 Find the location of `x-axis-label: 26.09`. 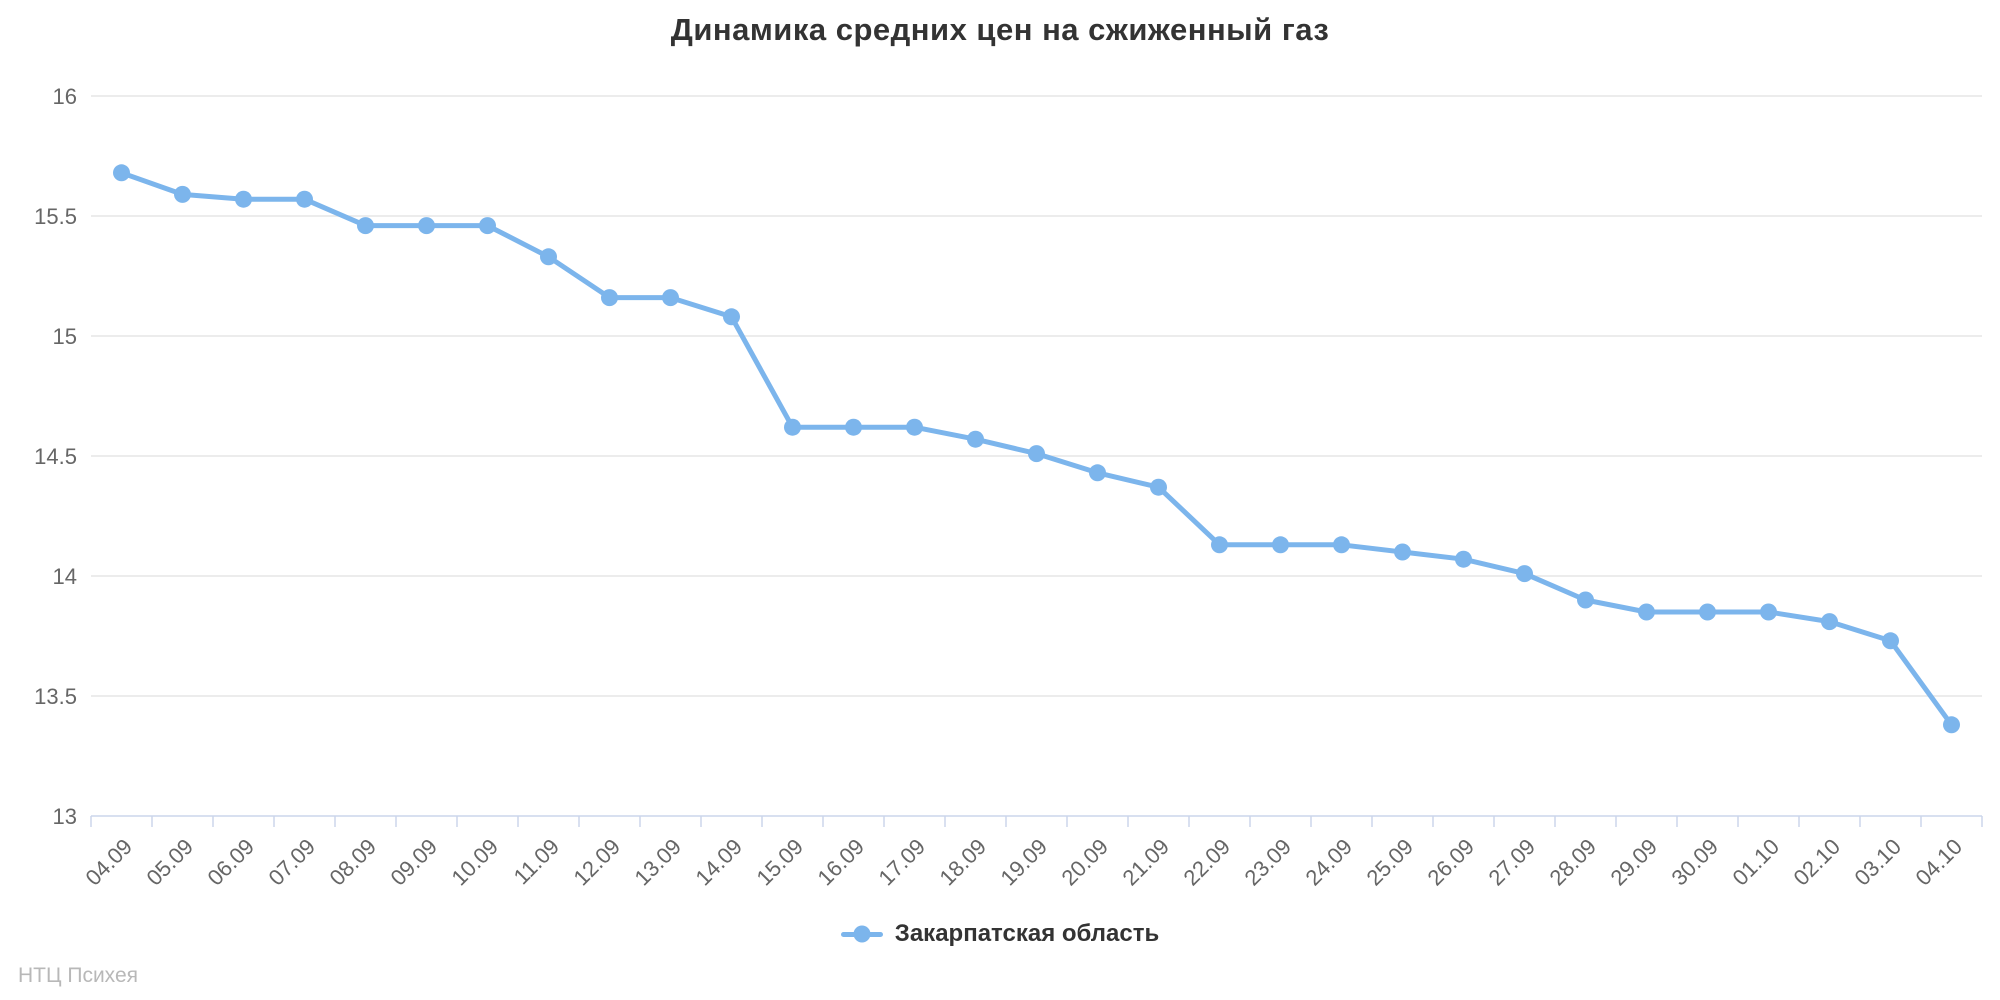

x-axis-label: 26.09 is located at coordinates (1450, 862).